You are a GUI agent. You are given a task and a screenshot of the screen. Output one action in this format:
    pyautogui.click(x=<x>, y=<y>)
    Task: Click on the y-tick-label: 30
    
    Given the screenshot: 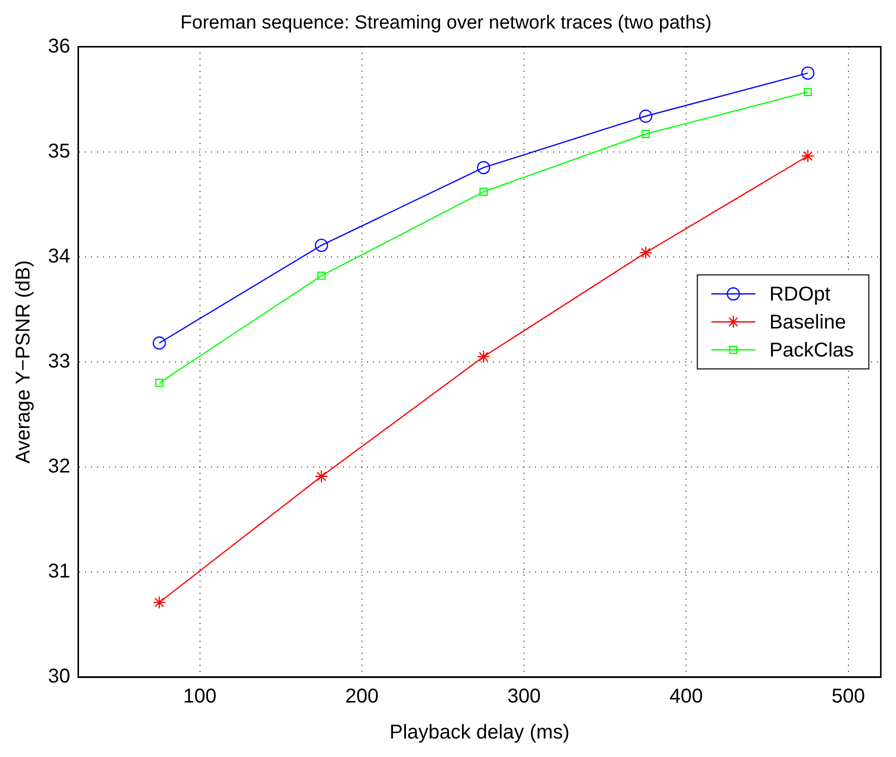 What is the action you would take?
    pyautogui.click(x=59, y=677)
    